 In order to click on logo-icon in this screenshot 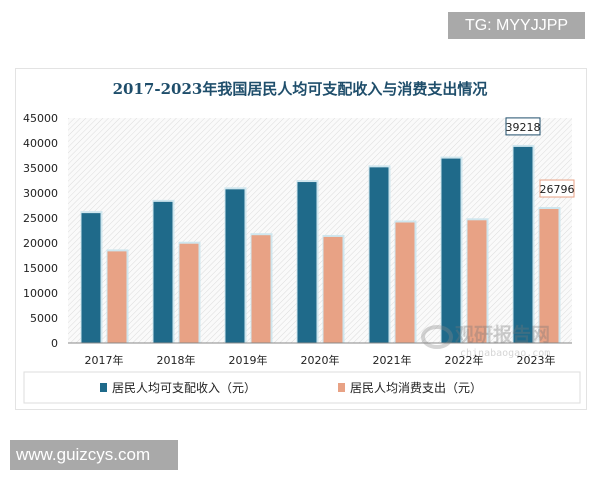, I will do `click(437, 337)`.